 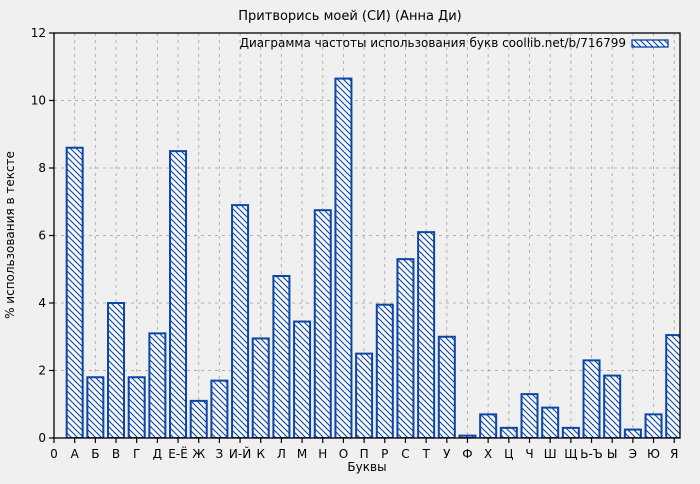 I want to click on x-tick-label: Я, so click(x=674, y=454).